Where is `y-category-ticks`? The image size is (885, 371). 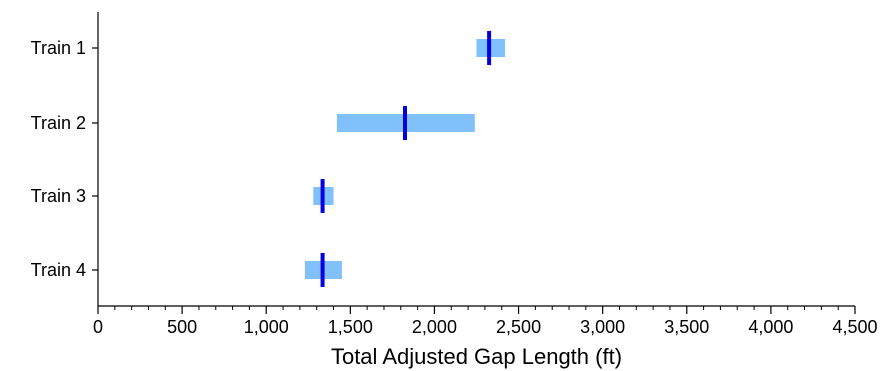 y-category-ticks is located at coordinates (95, 159).